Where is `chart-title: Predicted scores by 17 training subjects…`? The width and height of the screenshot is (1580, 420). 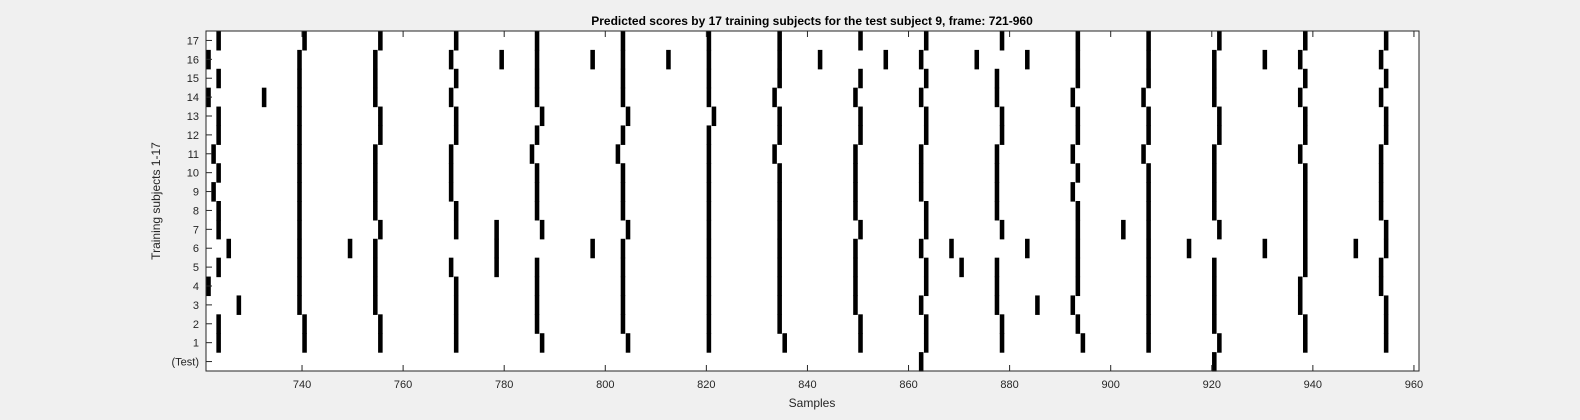 chart-title: Predicted scores by 17 training subjects… is located at coordinates (812, 21).